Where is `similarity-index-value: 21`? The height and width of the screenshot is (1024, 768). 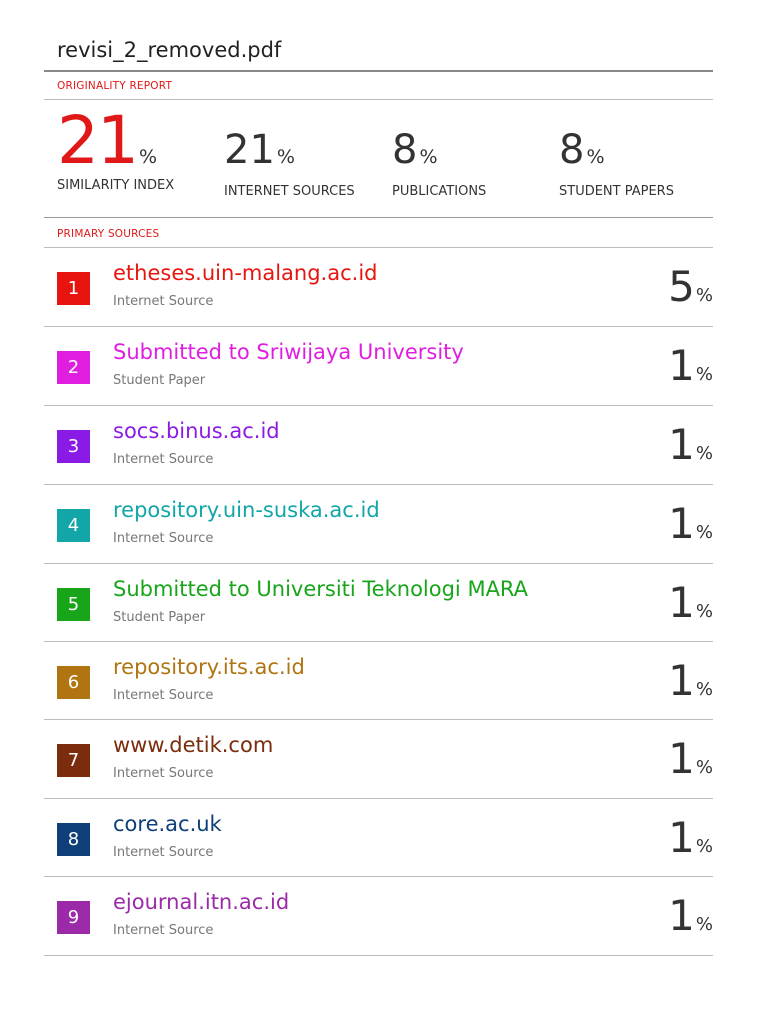 similarity-index-value: 21 is located at coordinates (98, 140).